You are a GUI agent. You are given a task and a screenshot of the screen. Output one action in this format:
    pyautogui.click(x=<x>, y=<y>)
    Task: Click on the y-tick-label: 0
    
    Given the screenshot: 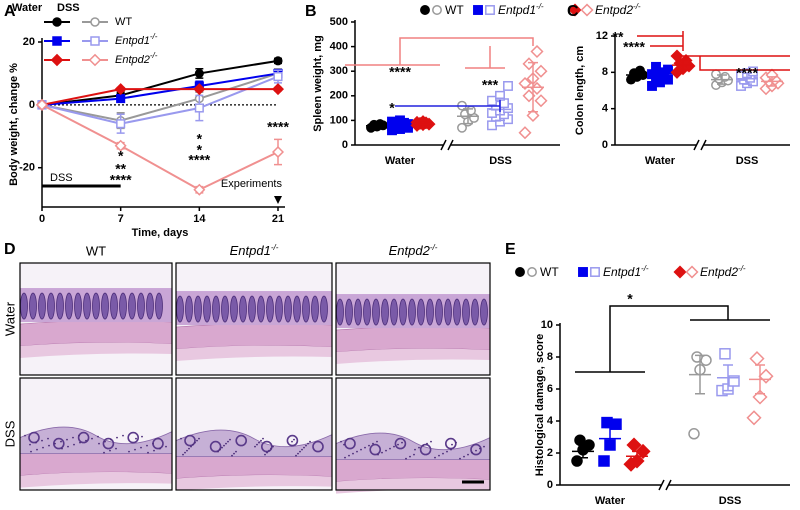 What is the action you would take?
    pyautogui.click(x=32, y=105)
    